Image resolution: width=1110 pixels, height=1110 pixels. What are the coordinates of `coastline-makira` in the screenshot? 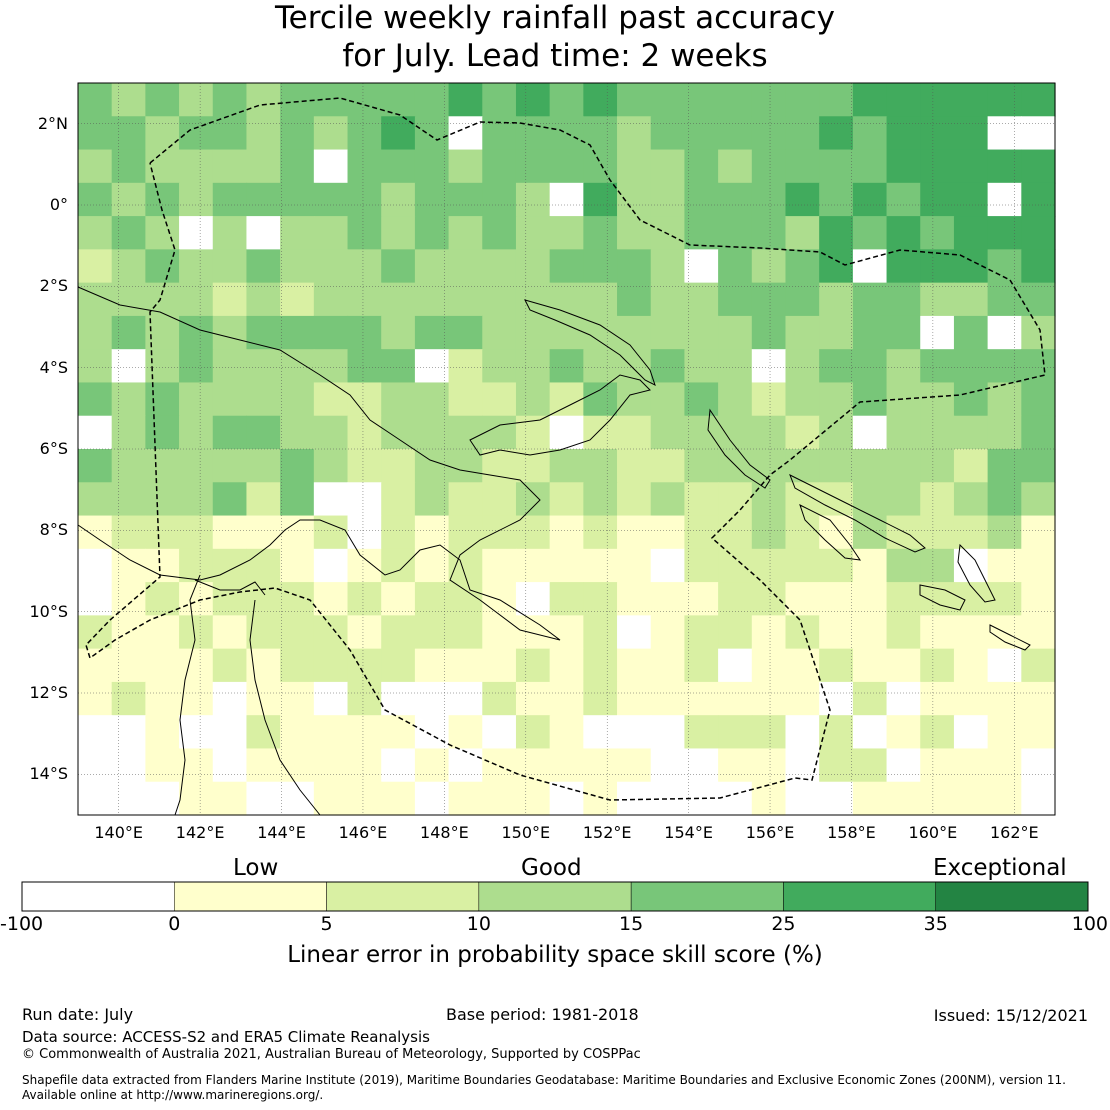 It's located at (1010, 637).